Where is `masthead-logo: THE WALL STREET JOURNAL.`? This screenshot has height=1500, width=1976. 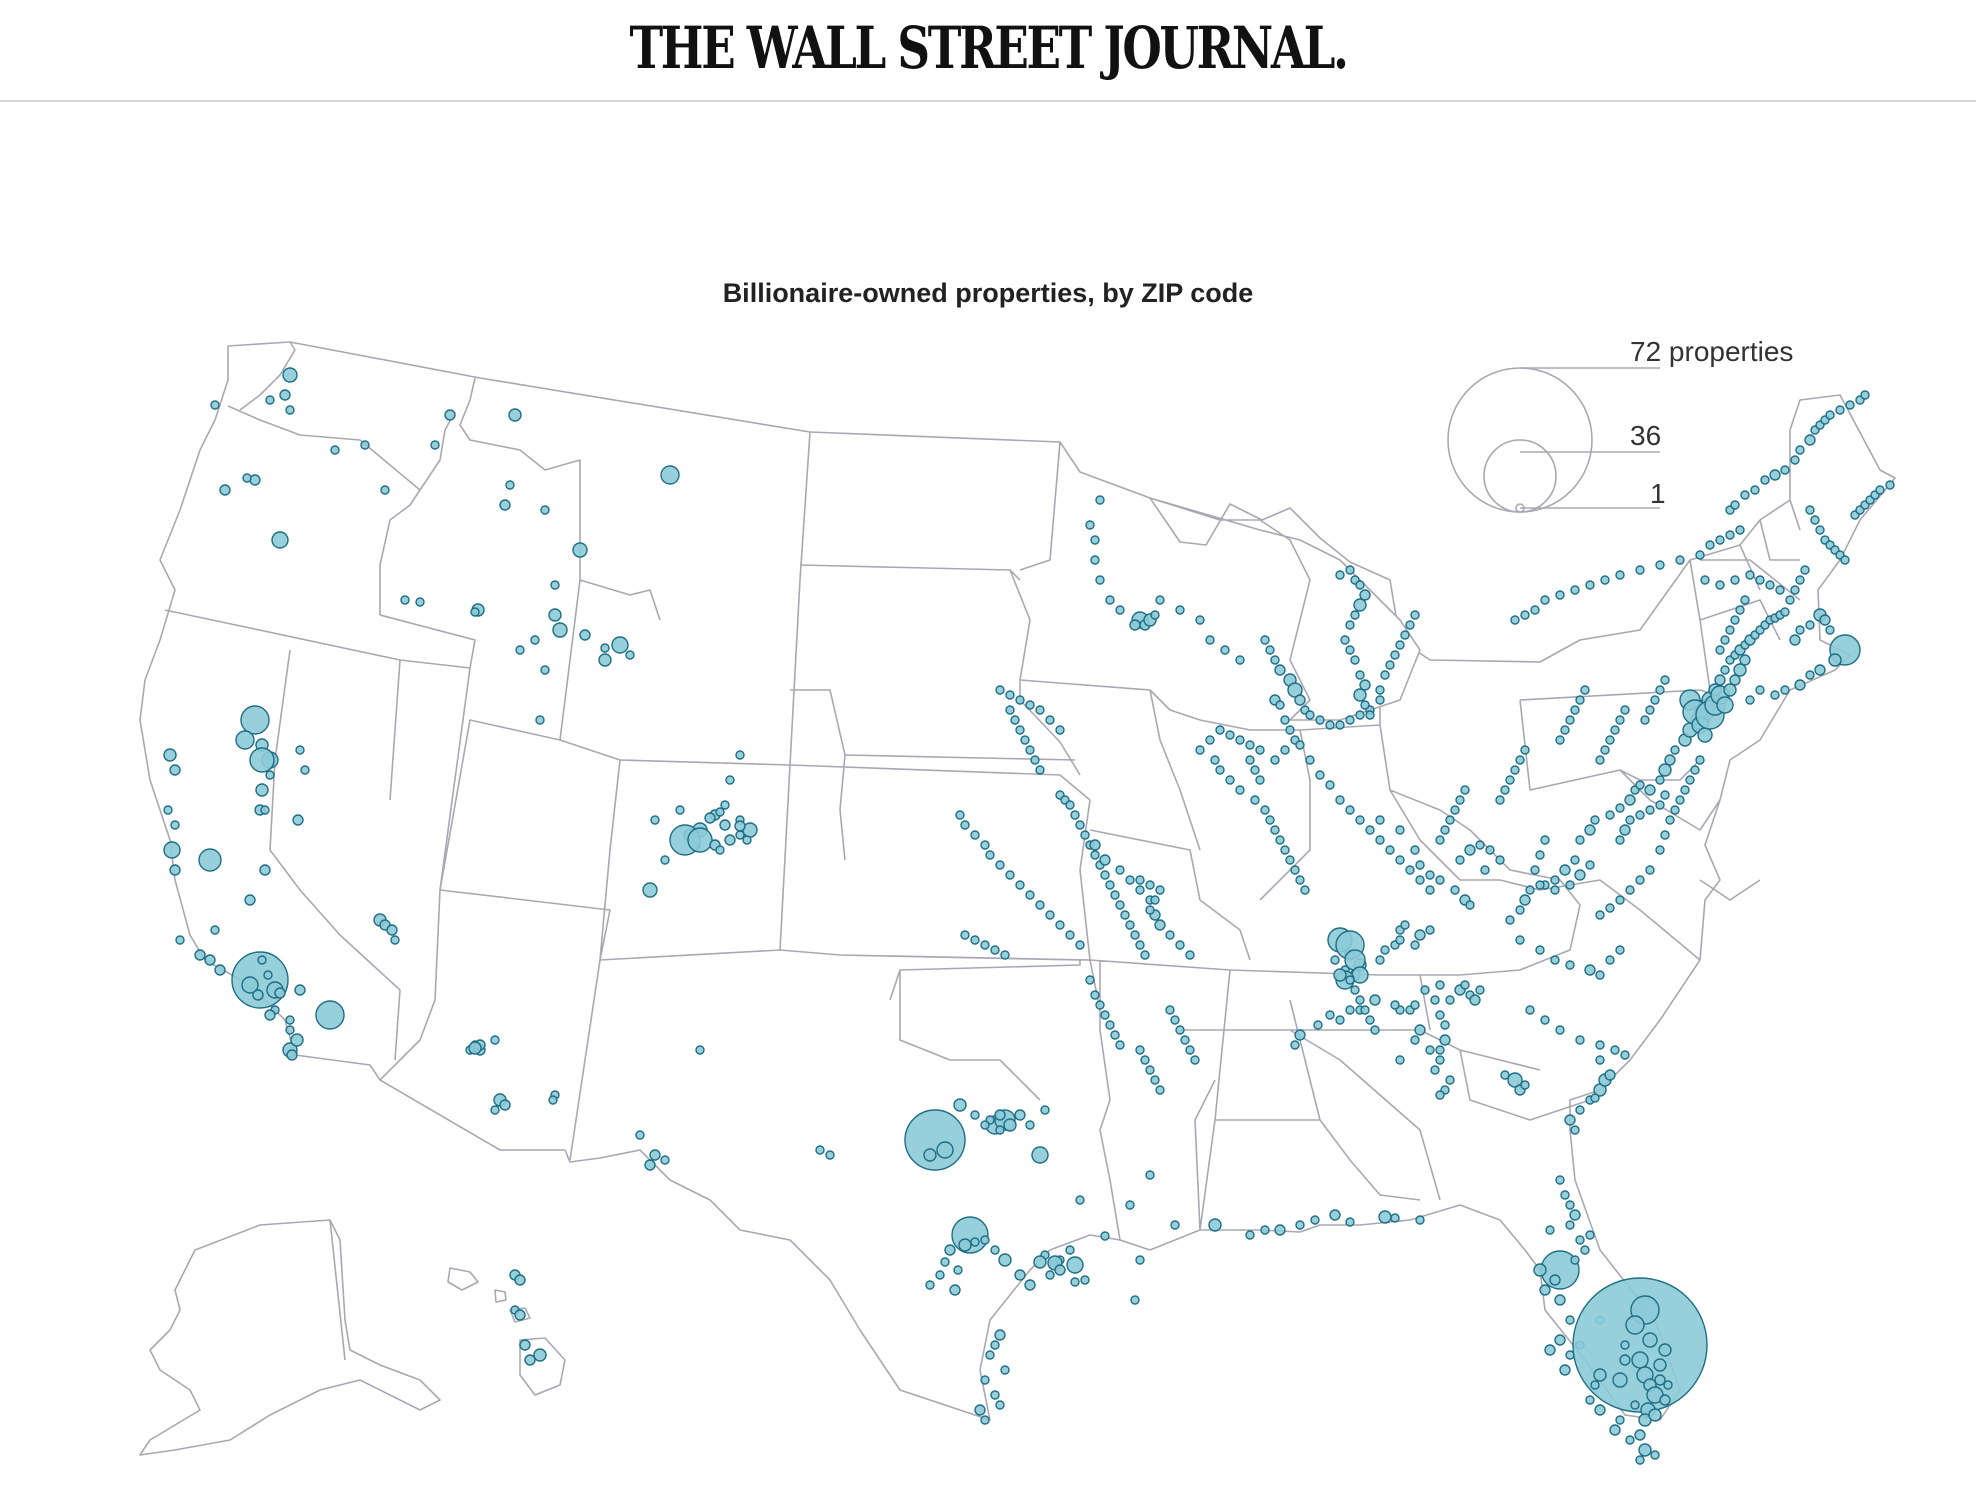
masthead-logo: THE WALL STREET JOURNAL. is located at coordinates (988, 48).